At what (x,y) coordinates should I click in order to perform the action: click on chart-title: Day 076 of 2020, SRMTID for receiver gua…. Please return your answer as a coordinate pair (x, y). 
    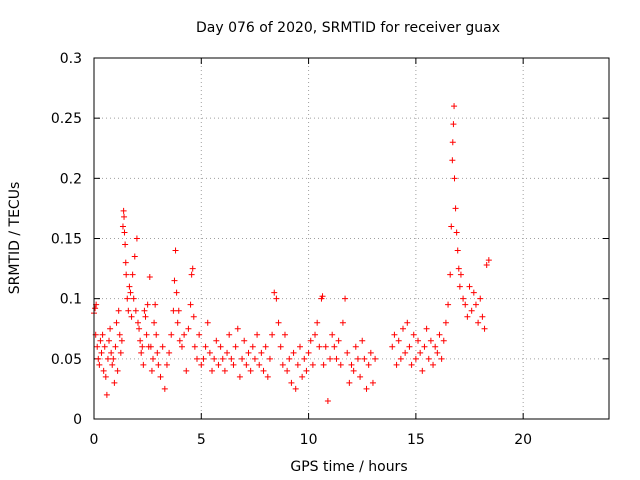
    Looking at the image, I should click on (348, 28).